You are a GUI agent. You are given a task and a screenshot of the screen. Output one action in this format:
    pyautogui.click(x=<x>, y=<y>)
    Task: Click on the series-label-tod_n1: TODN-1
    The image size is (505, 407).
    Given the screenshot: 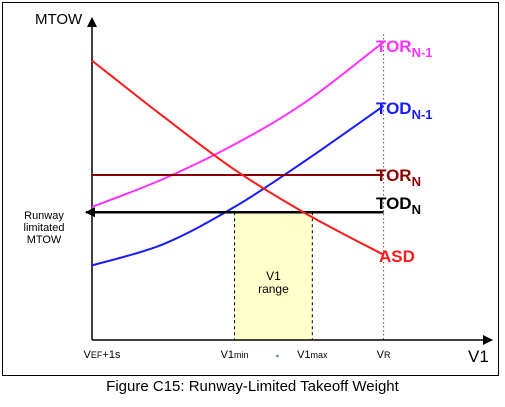 What is the action you would take?
    pyautogui.click(x=404, y=110)
    